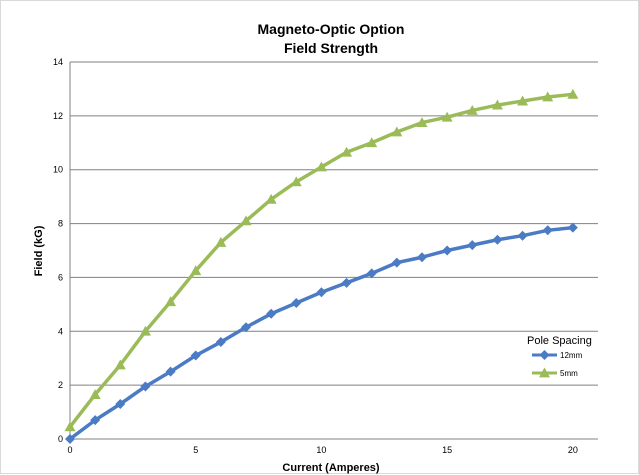  Describe the element at coordinates (331, 468) in the screenshot. I see `x-axis-title: Current (Amperes)` at that location.